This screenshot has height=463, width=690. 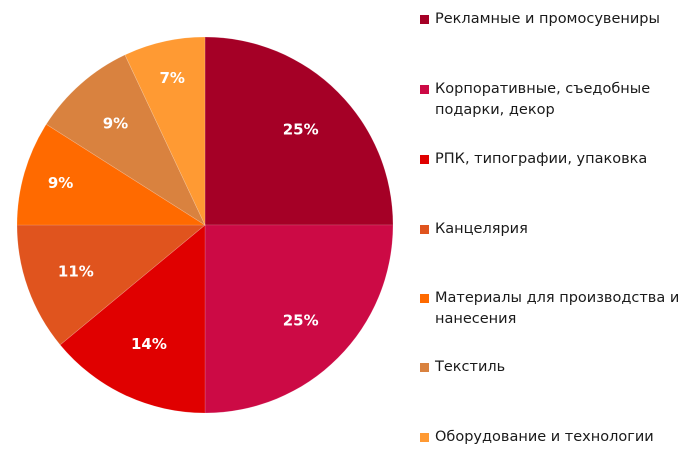 I want to click on legend-item-stationery: Канцелярия, so click(x=552, y=229).